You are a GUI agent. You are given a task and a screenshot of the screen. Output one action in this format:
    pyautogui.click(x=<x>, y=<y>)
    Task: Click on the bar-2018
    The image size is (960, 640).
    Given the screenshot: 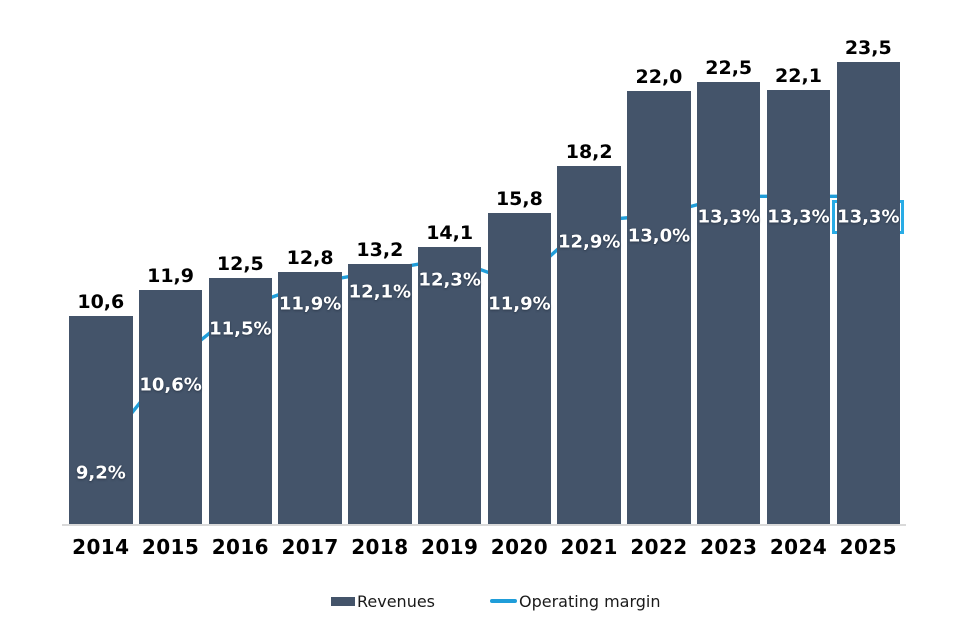 What is the action you would take?
    pyautogui.click(x=380, y=394)
    